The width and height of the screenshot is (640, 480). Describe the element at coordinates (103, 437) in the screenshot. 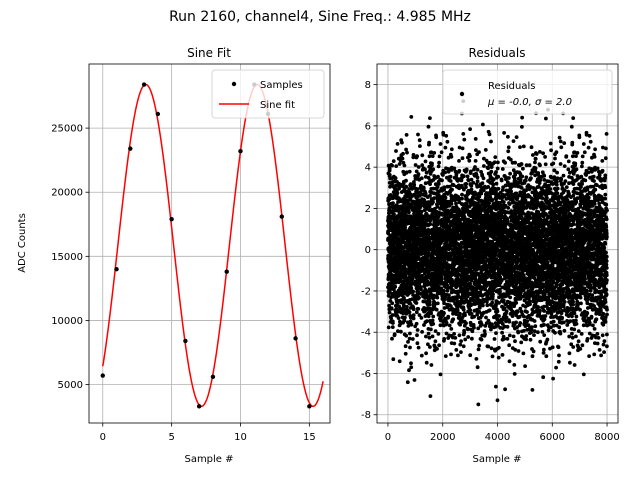

I see `x-tick-label: 0` at that location.